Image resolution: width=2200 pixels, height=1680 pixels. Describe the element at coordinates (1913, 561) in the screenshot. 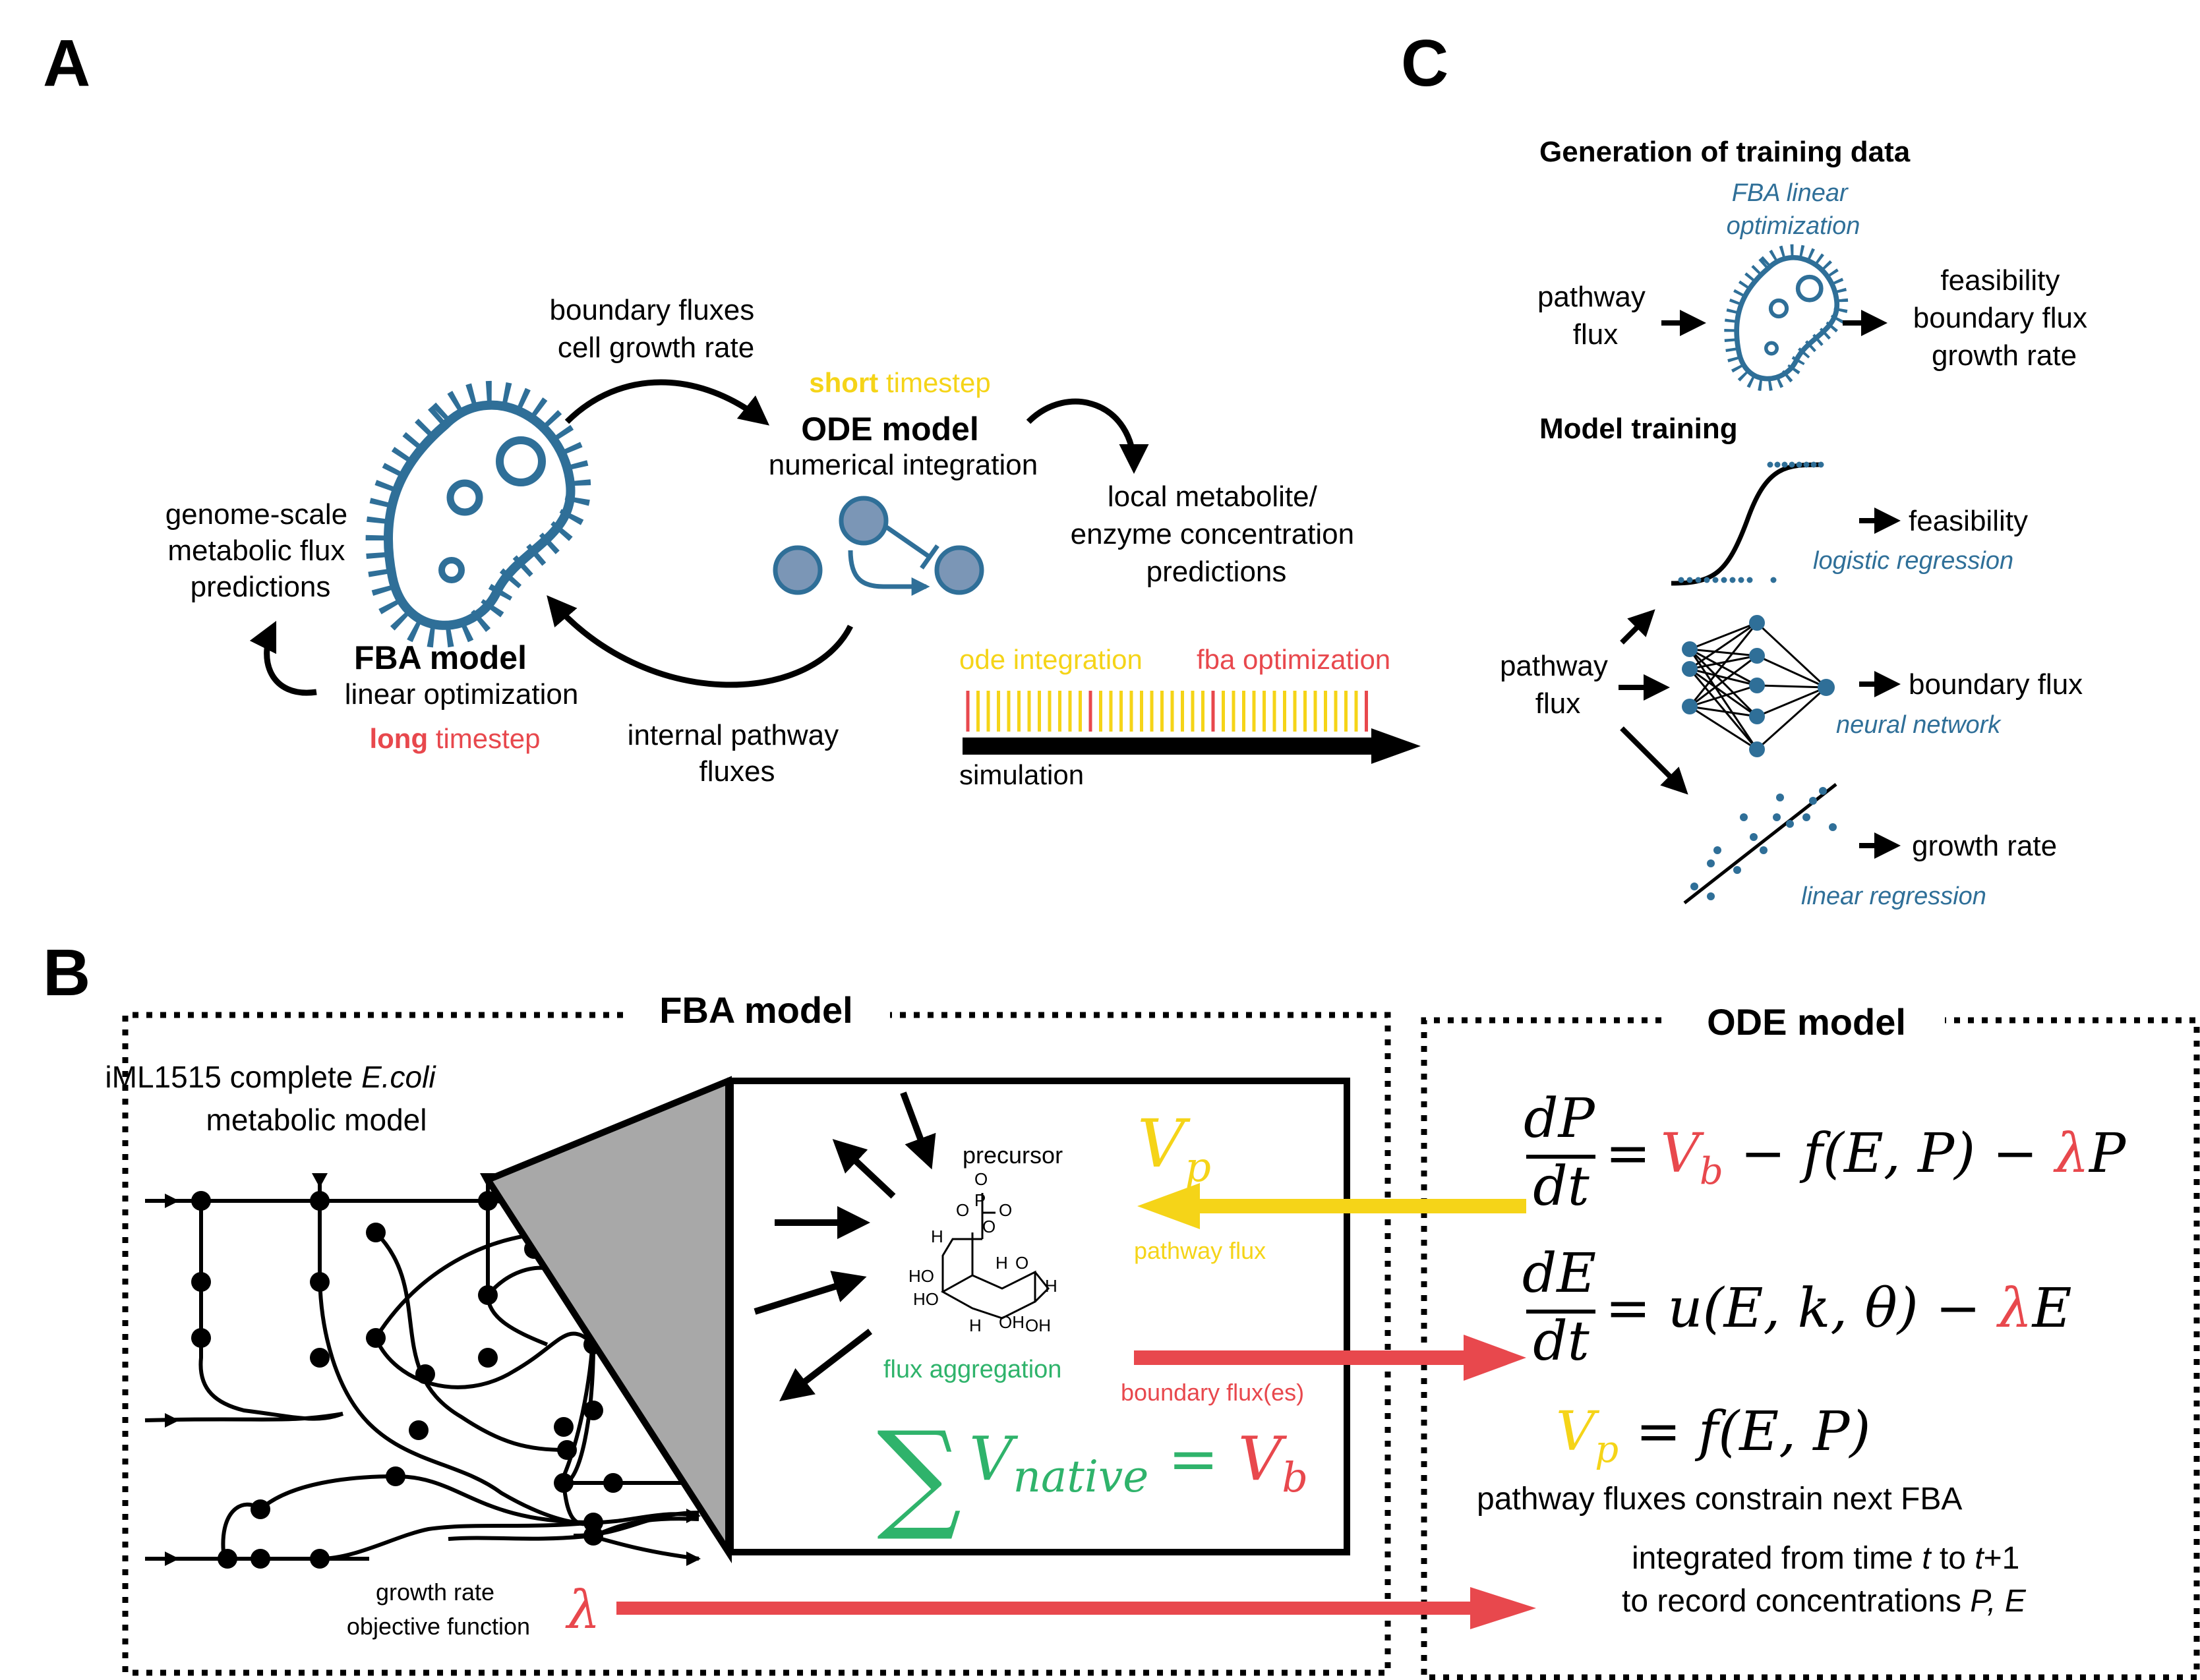

I see `logistic-regression-label: logistic regression` at that location.